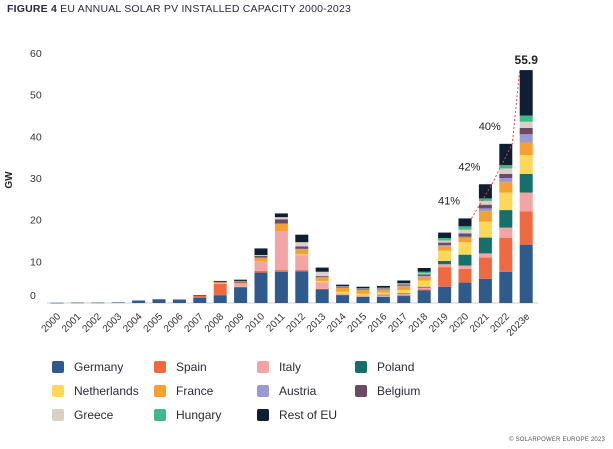  I want to click on legend-label: Netherlands, so click(106, 391).